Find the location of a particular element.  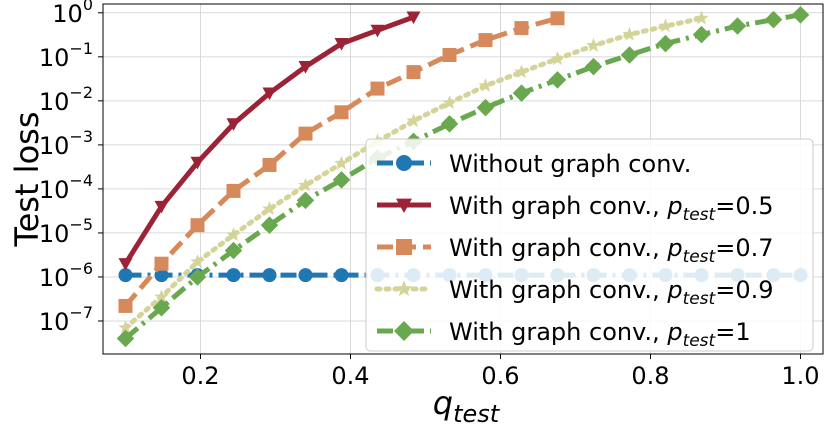

legend-entry: With graph conv., ptest=0.5 is located at coordinates (575, 208).